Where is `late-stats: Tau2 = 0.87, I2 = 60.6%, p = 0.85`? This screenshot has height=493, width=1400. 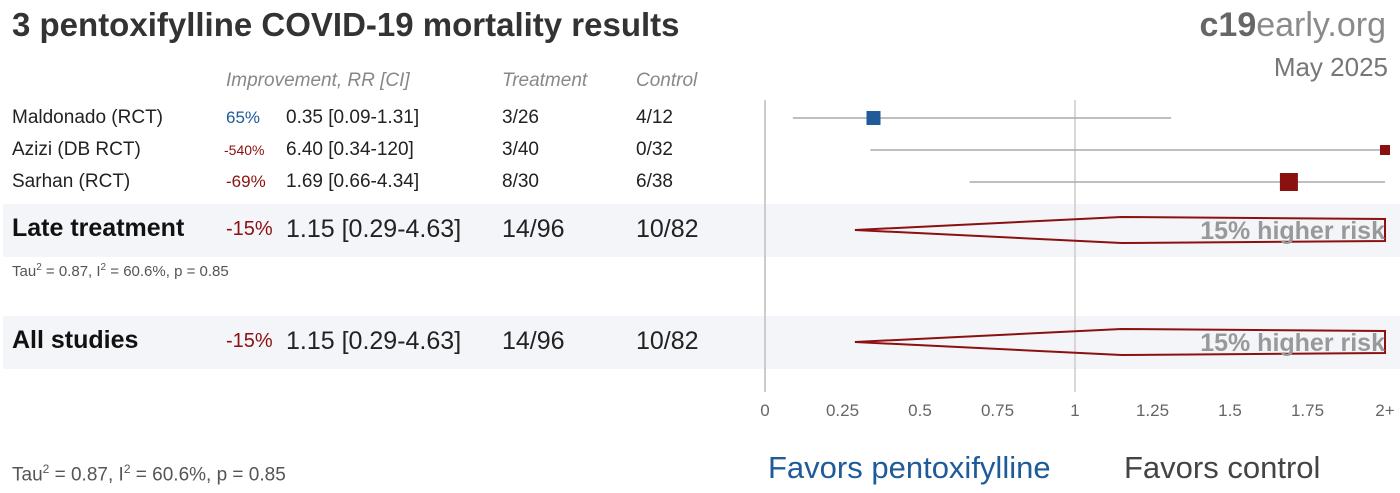
late-stats: Tau2 = 0.87, I2 = 60.6%, p = 0.85 is located at coordinates (120, 271).